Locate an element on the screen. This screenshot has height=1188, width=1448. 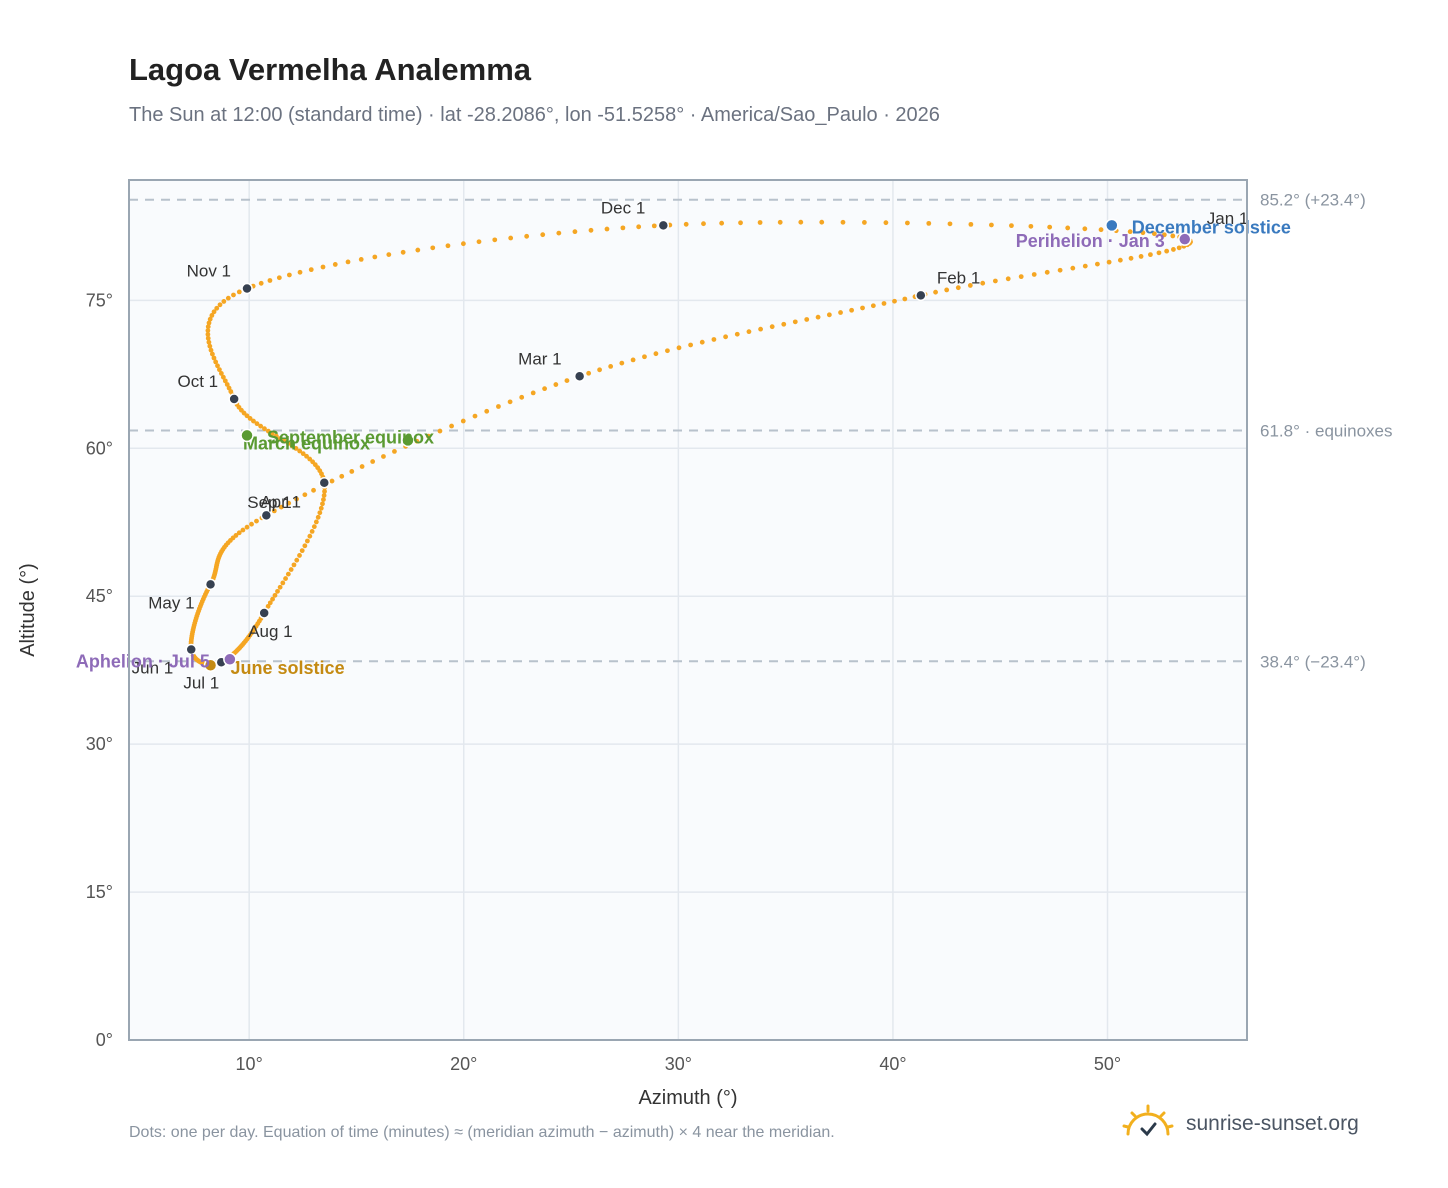
event-label: December solstice is located at coordinates (1211, 227).